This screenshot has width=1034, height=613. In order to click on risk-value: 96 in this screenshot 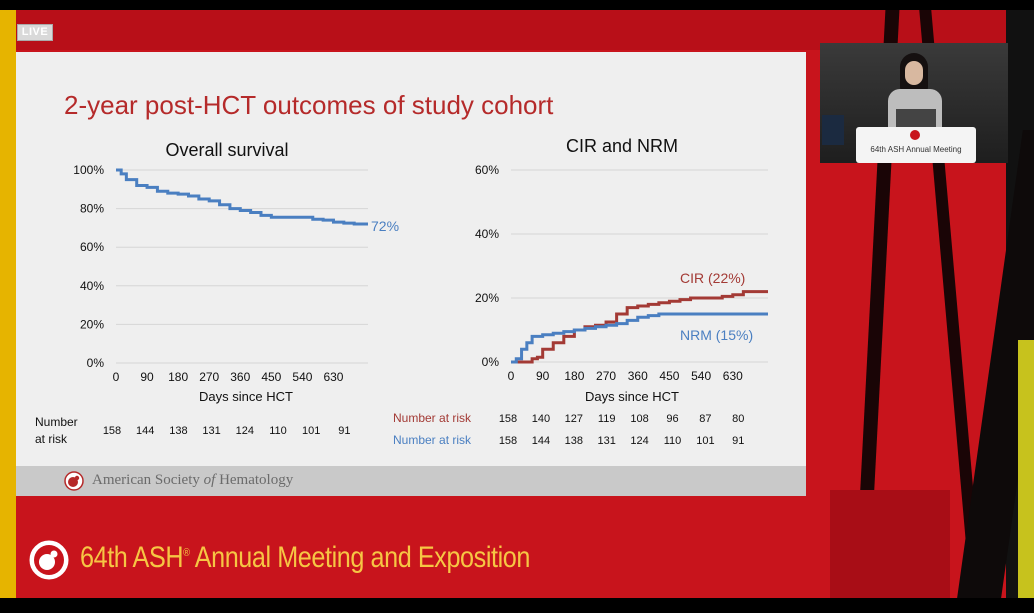, I will do `click(672, 419)`.